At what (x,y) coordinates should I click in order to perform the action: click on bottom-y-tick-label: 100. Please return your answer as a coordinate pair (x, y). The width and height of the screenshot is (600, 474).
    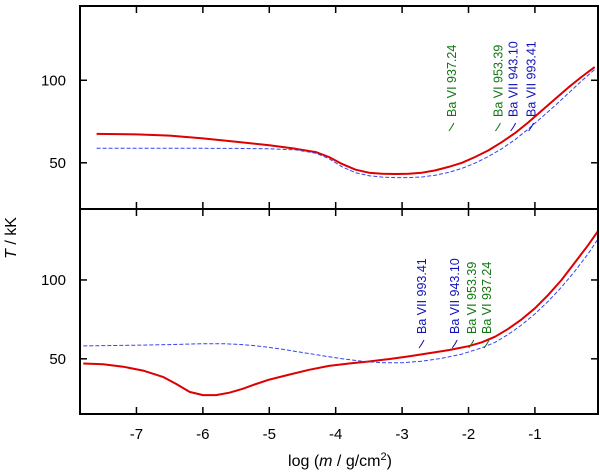
    Looking at the image, I should click on (53, 280).